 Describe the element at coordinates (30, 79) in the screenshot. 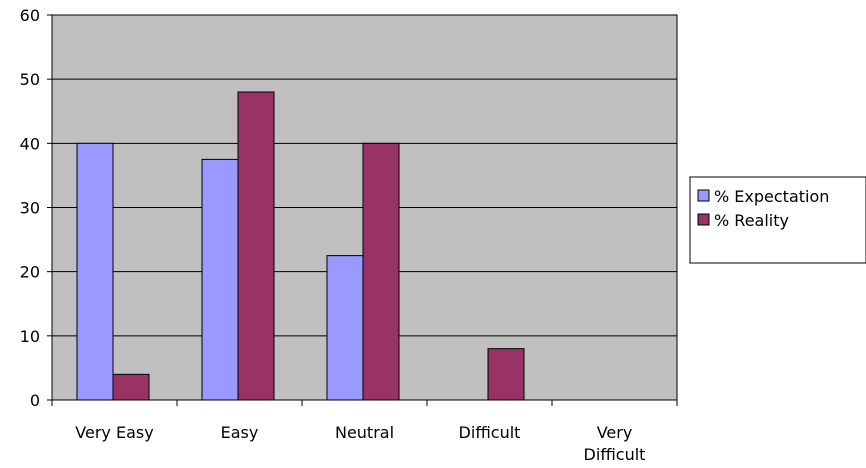

I see `y-tick-label: 50` at that location.